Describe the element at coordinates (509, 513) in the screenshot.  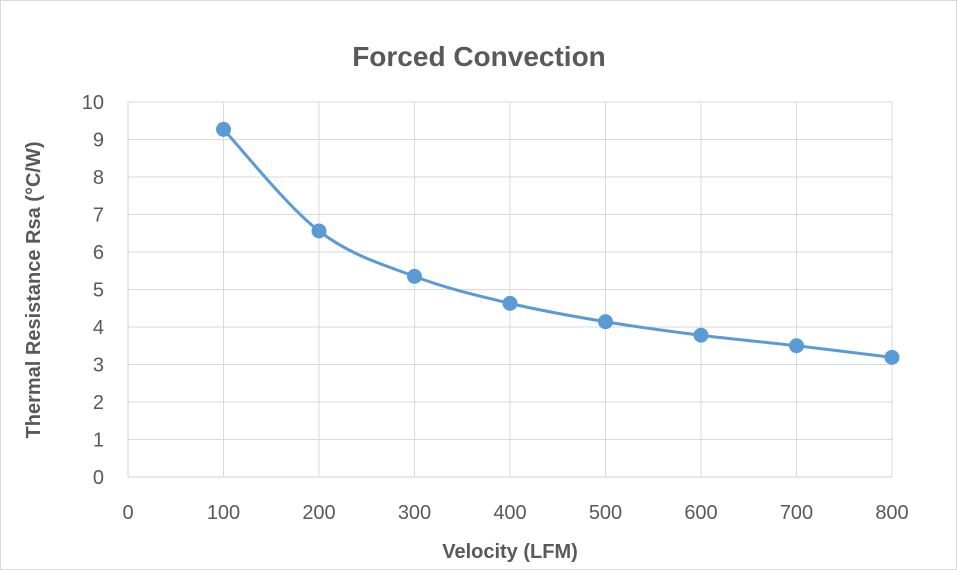
I see `x-tick-label: 400` at that location.